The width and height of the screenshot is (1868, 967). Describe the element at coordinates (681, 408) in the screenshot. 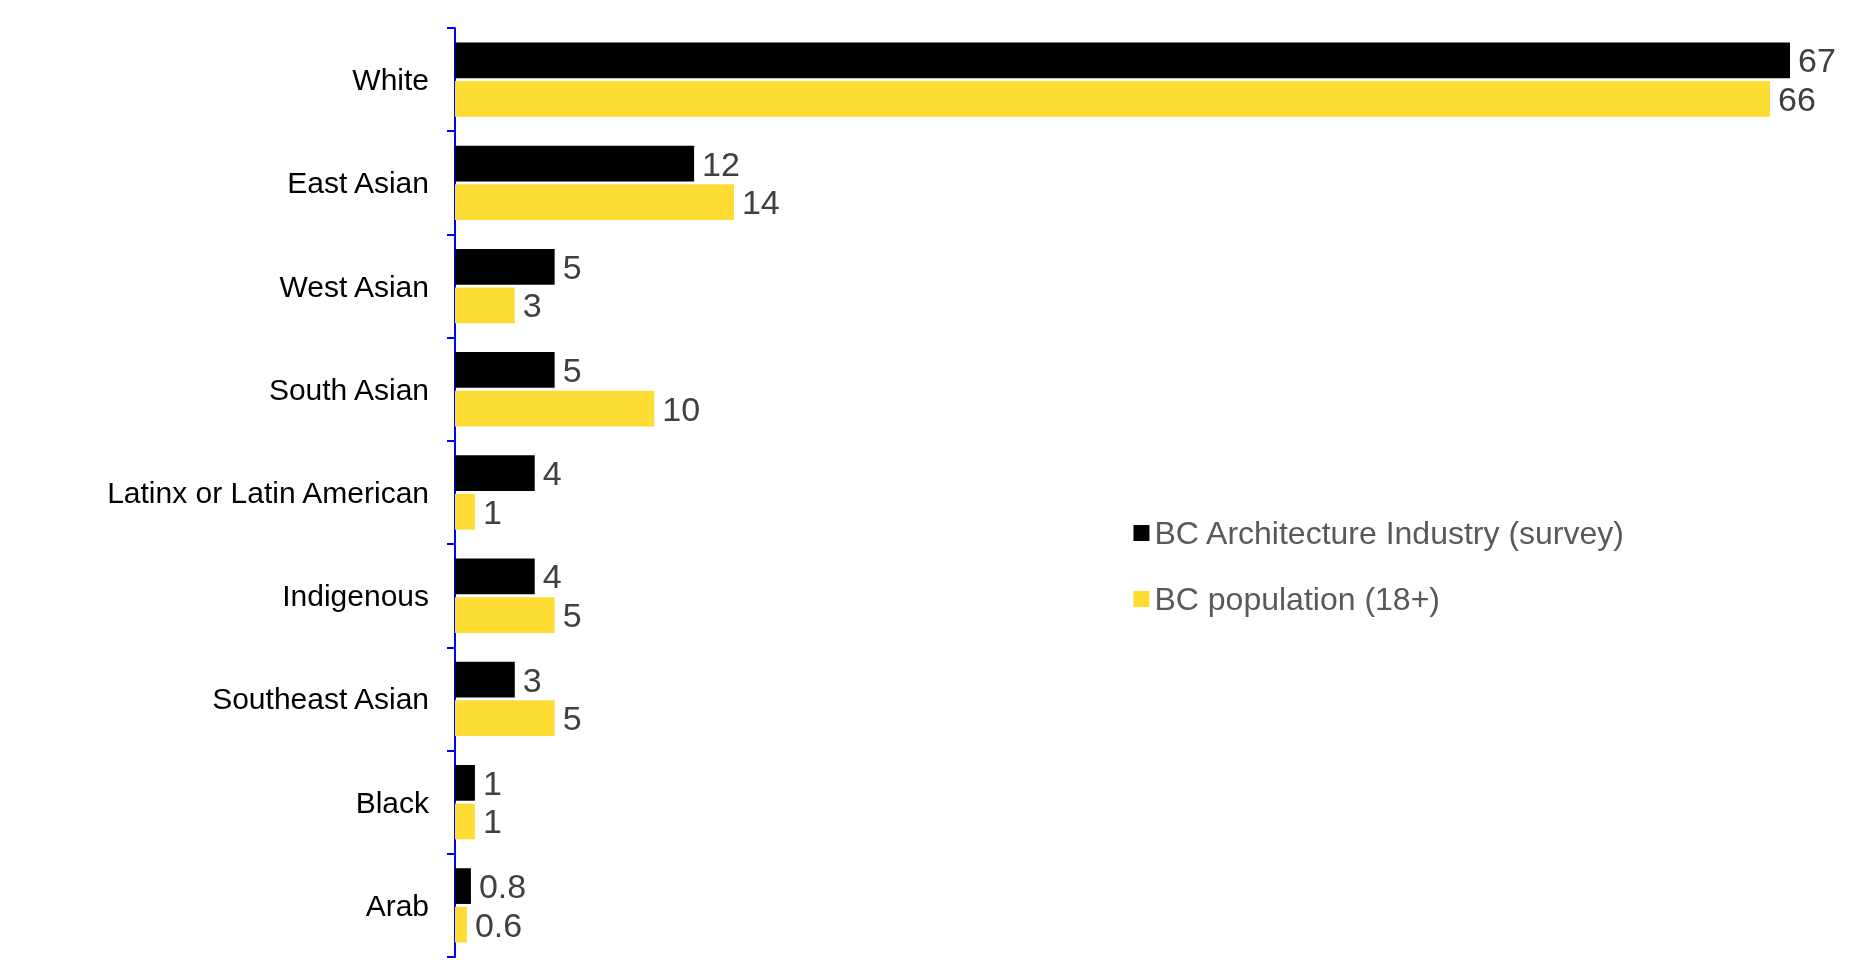

I see `data-label: 10` at that location.